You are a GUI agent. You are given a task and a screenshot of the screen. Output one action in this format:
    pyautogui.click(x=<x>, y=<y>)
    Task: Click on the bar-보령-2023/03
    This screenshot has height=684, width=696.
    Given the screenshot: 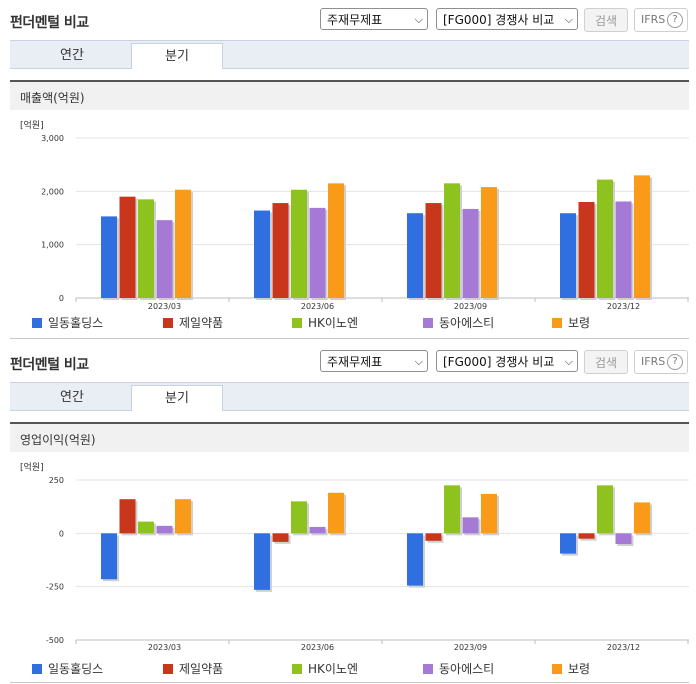 What is the action you would take?
    pyautogui.click(x=183, y=243)
    